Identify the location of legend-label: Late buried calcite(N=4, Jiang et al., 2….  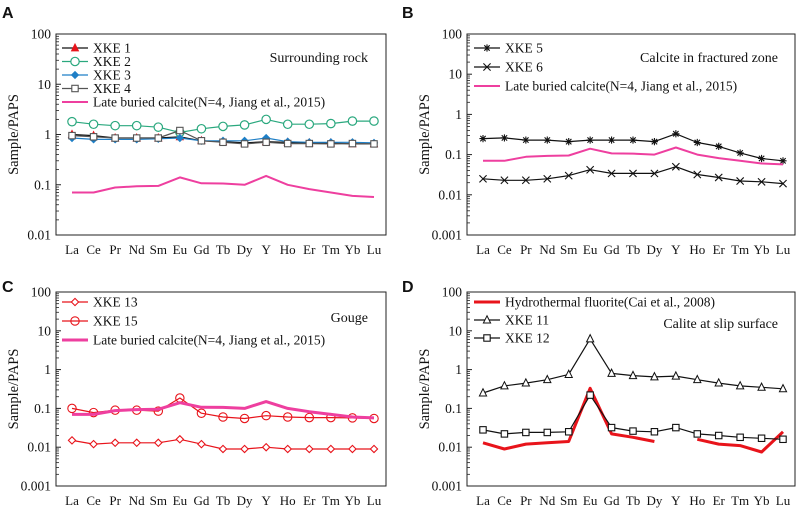
(209, 340).